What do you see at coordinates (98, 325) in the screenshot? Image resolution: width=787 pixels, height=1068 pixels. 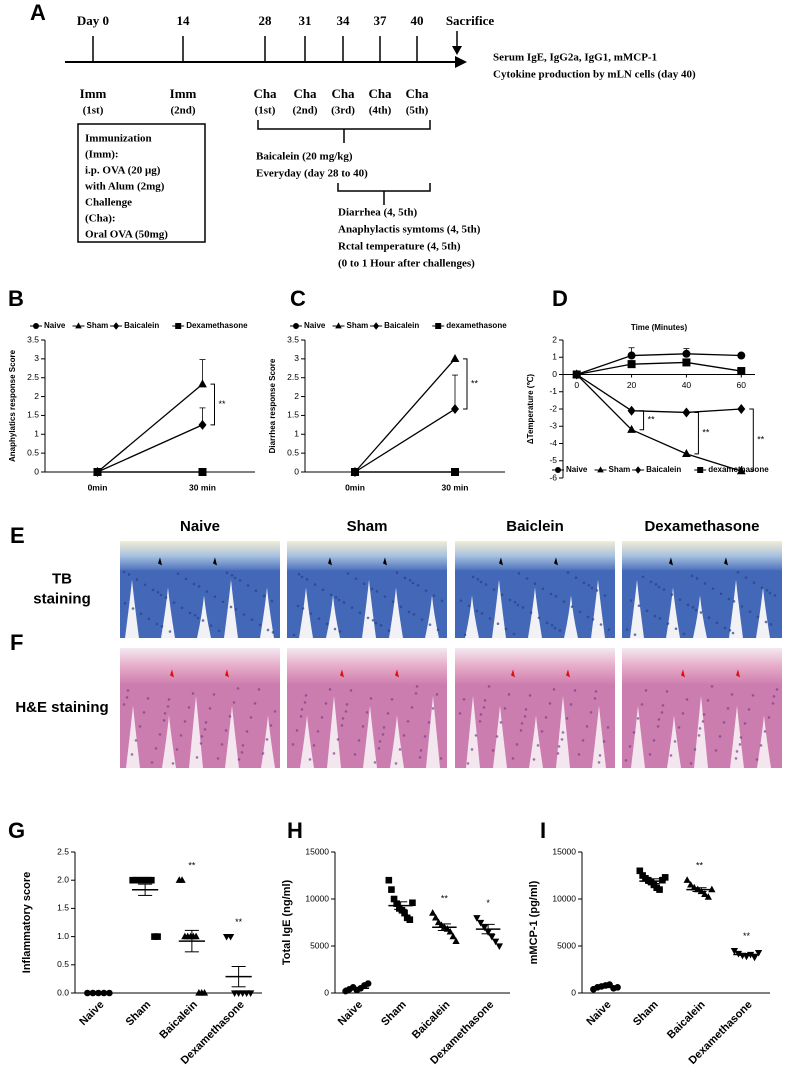 I see `legend-label: Sham` at bounding box center [98, 325].